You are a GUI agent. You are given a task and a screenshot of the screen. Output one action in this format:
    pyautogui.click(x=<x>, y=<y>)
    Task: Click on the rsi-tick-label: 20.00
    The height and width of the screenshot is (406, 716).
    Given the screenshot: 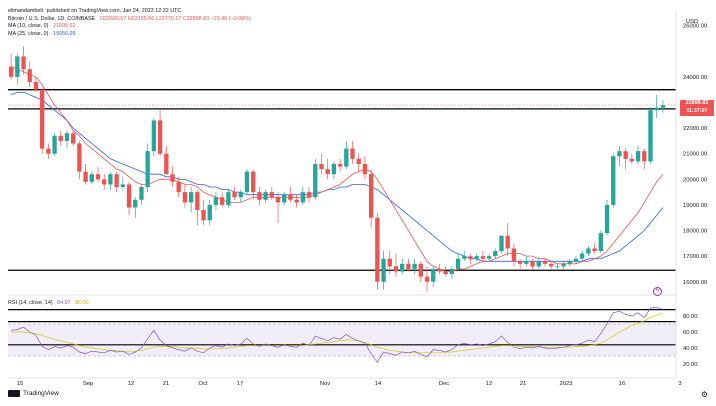 What is the action you would take?
    pyautogui.click(x=690, y=365)
    